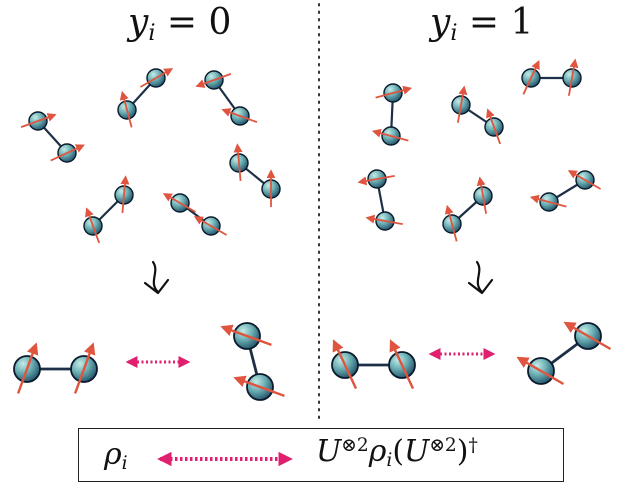  Describe the element at coordinates (116, 456) in the screenshot. I see `legend-rho-label: ρi` at that location.